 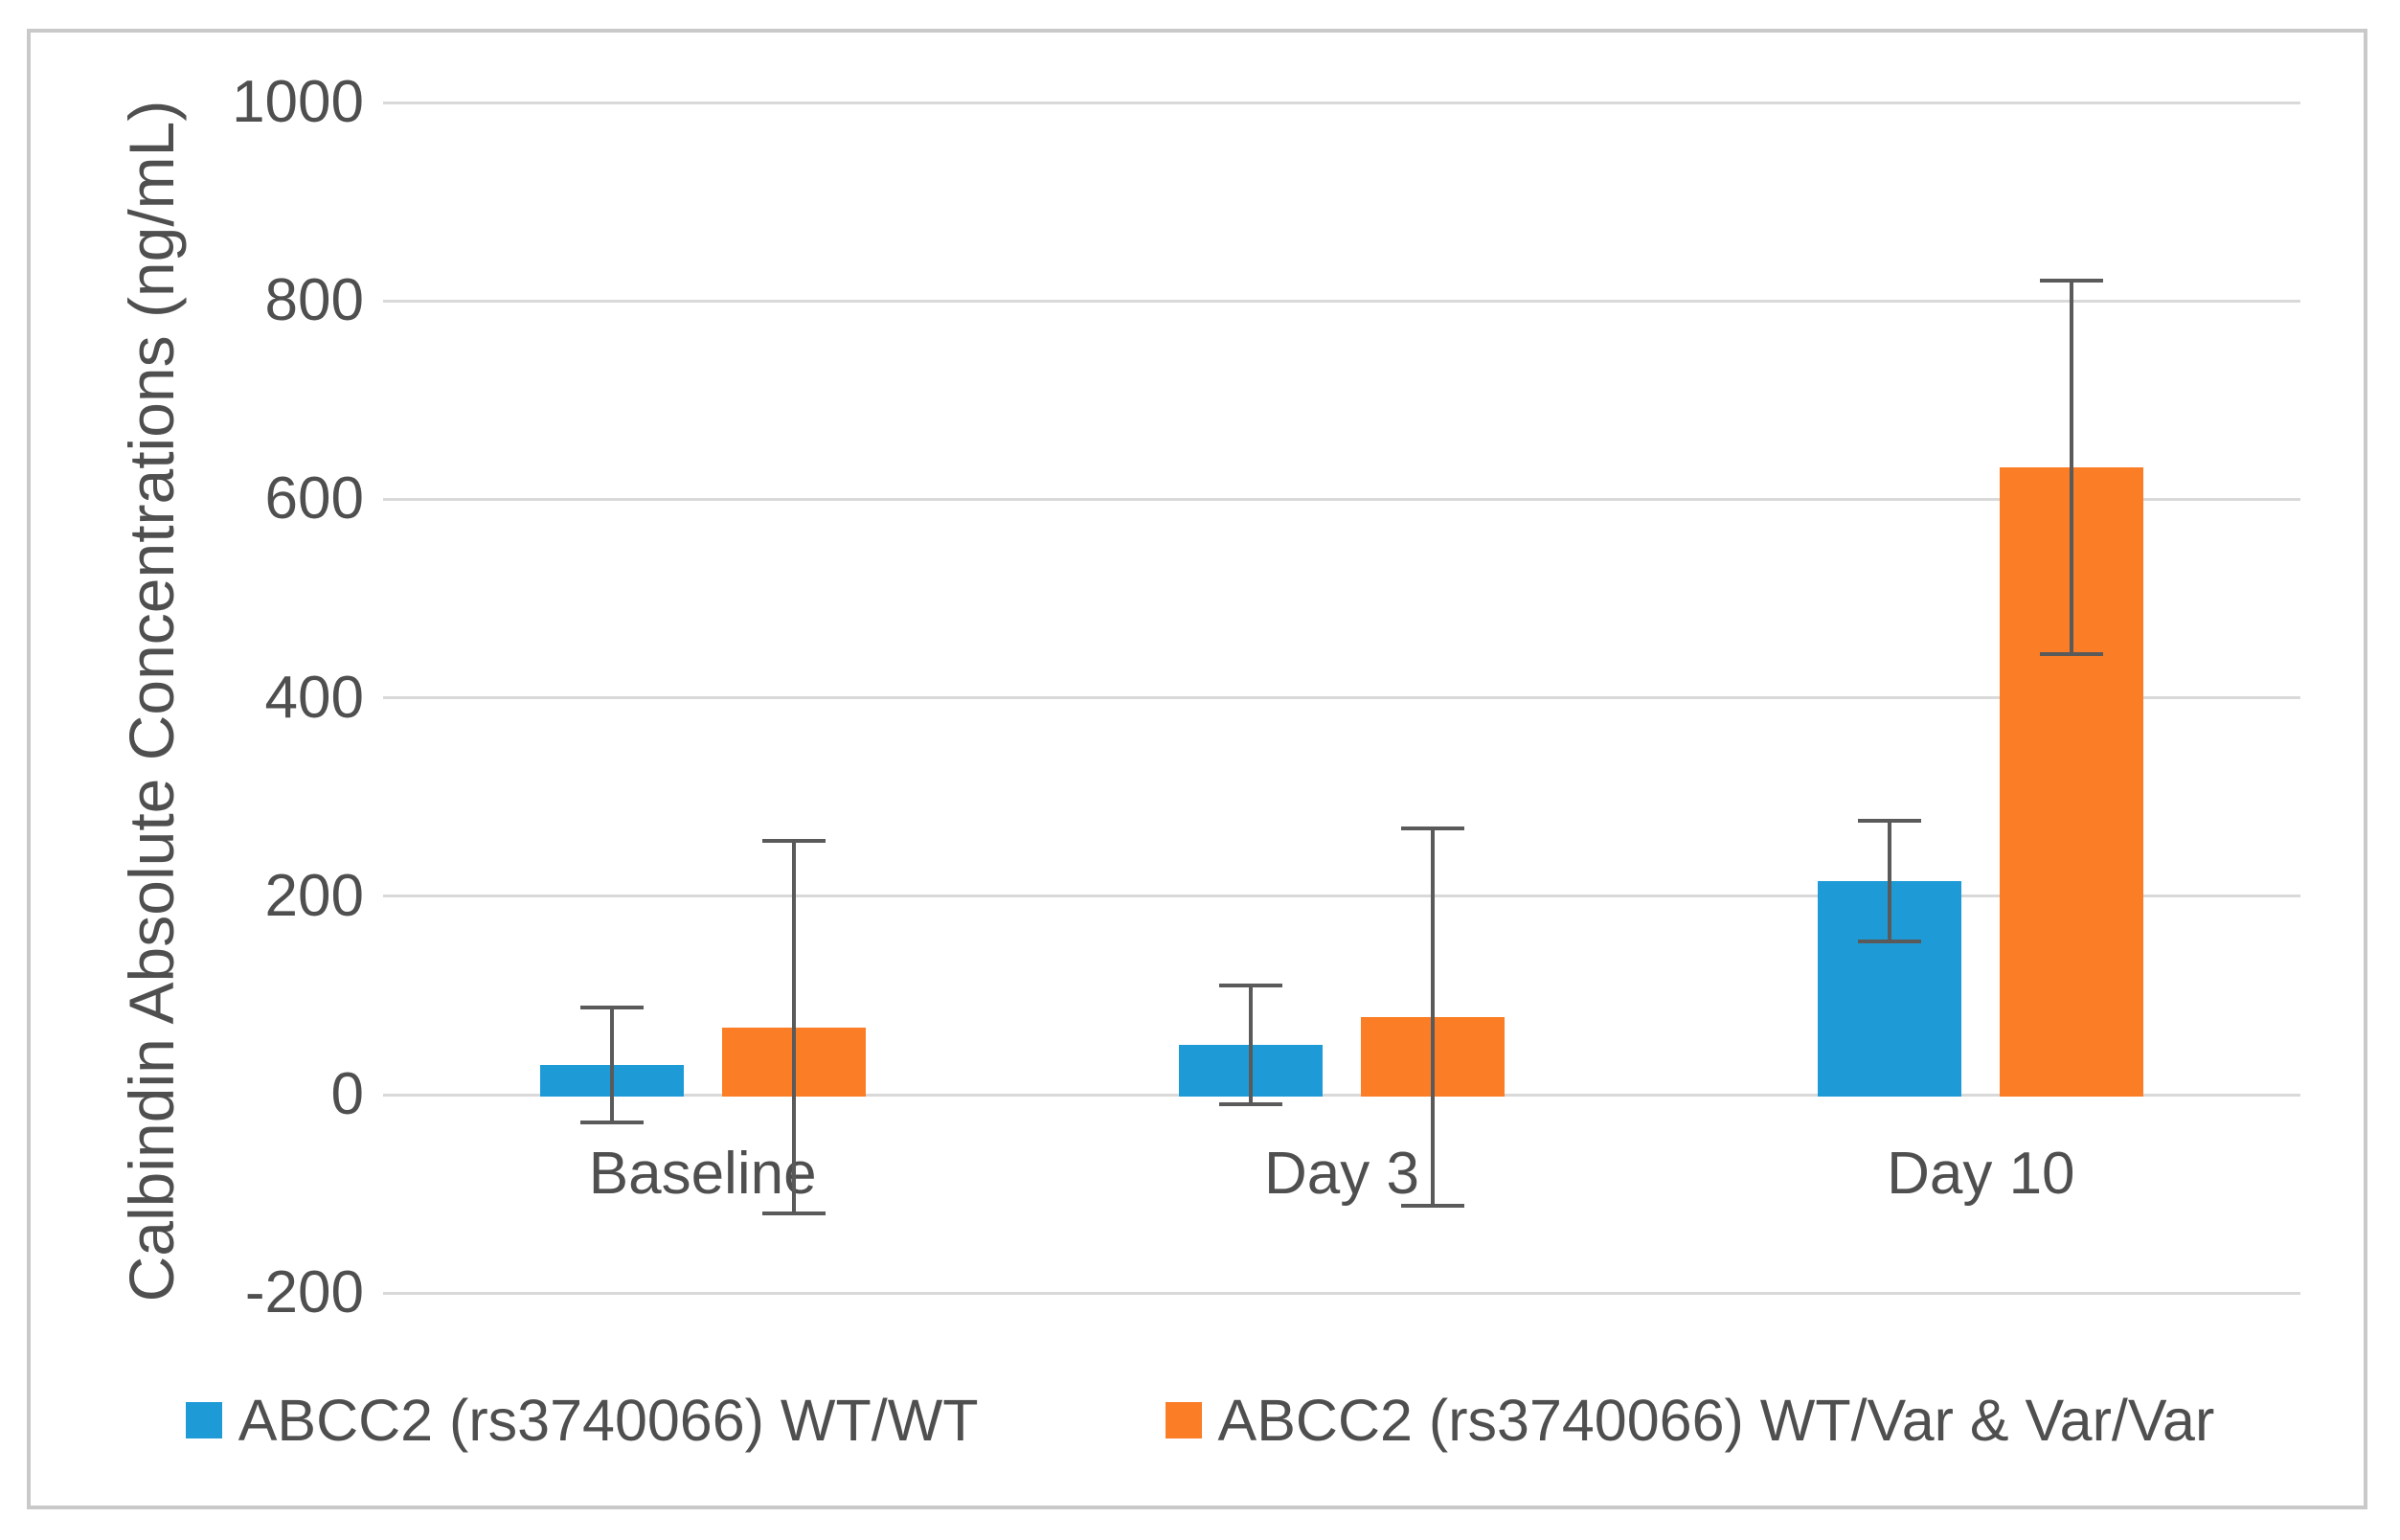 What do you see at coordinates (304, 1292) in the screenshot?
I see `y-tick-label: -200` at bounding box center [304, 1292].